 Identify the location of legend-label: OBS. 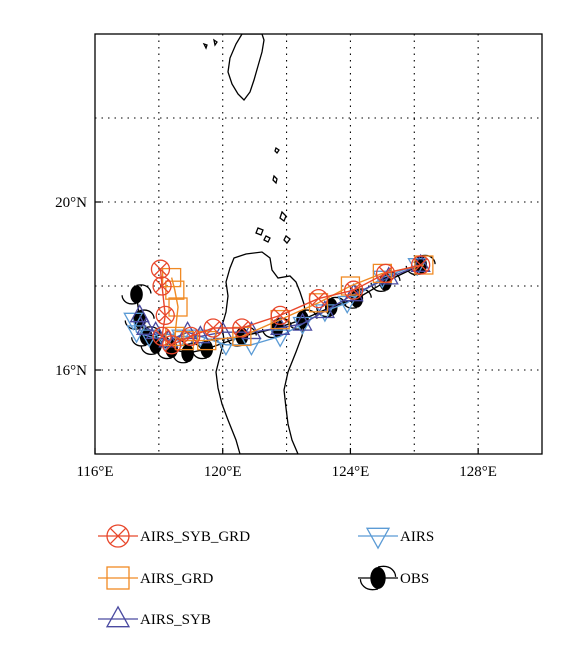
(414, 579).